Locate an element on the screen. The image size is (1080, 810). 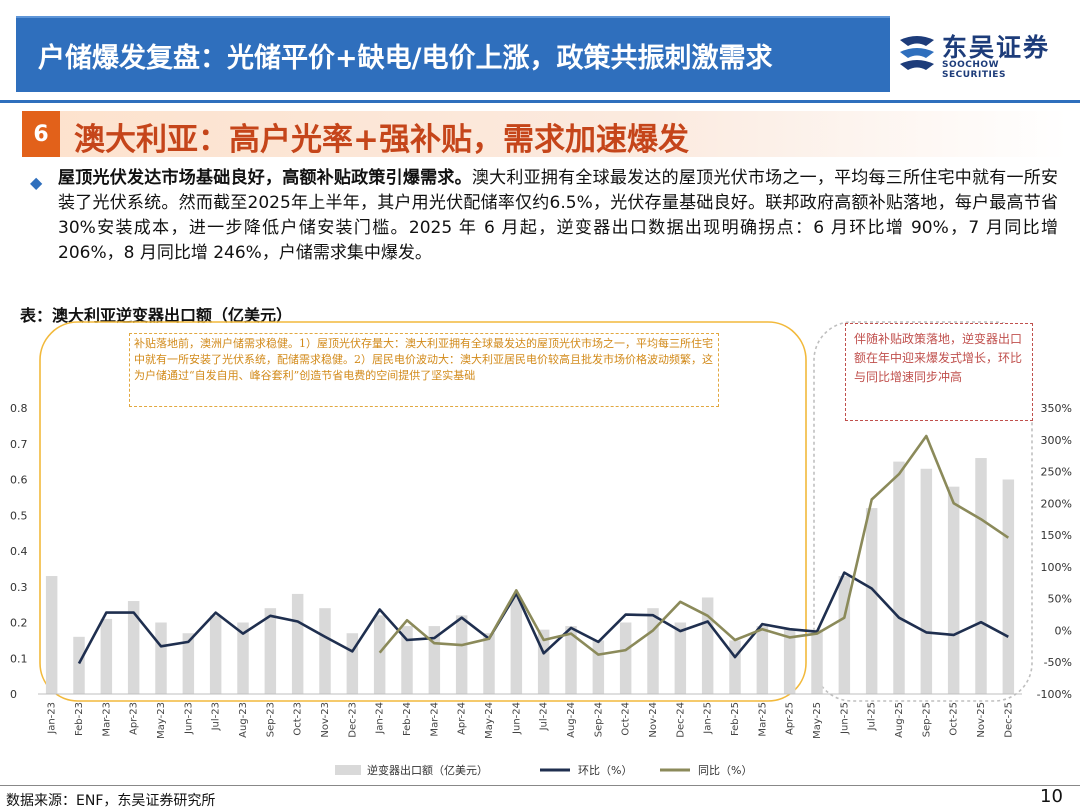
x-tick-label: Jul-23 is located at coordinates (216, 716).